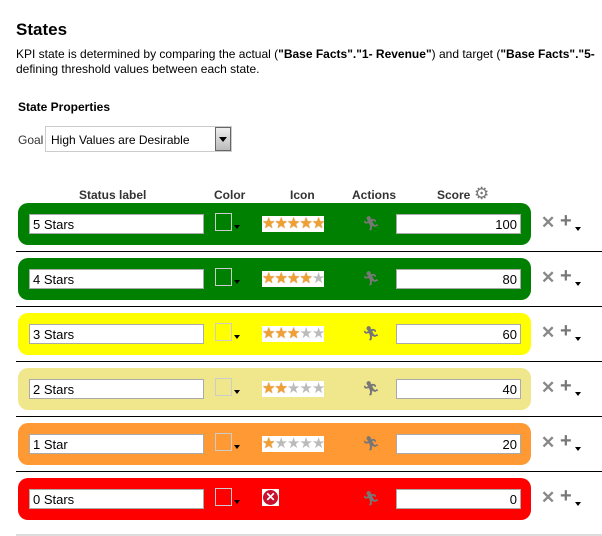  Describe the element at coordinates (458, 499) in the screenshot. I see `score-input: 0` at that location.